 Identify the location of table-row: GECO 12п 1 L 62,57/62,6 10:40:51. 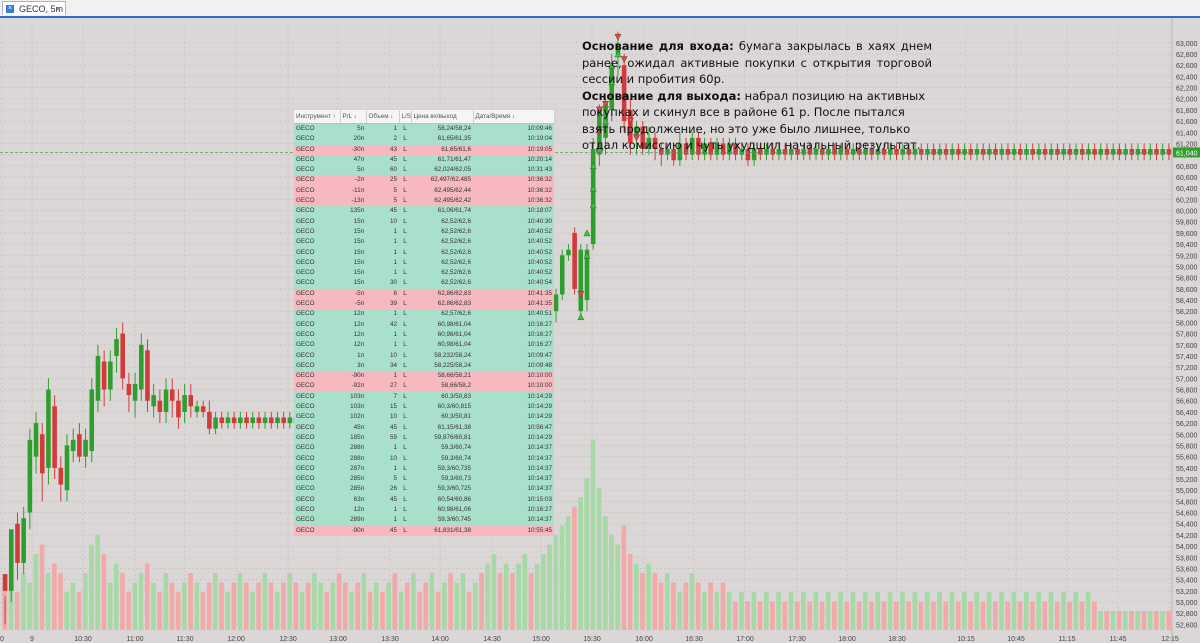
(424, 314).